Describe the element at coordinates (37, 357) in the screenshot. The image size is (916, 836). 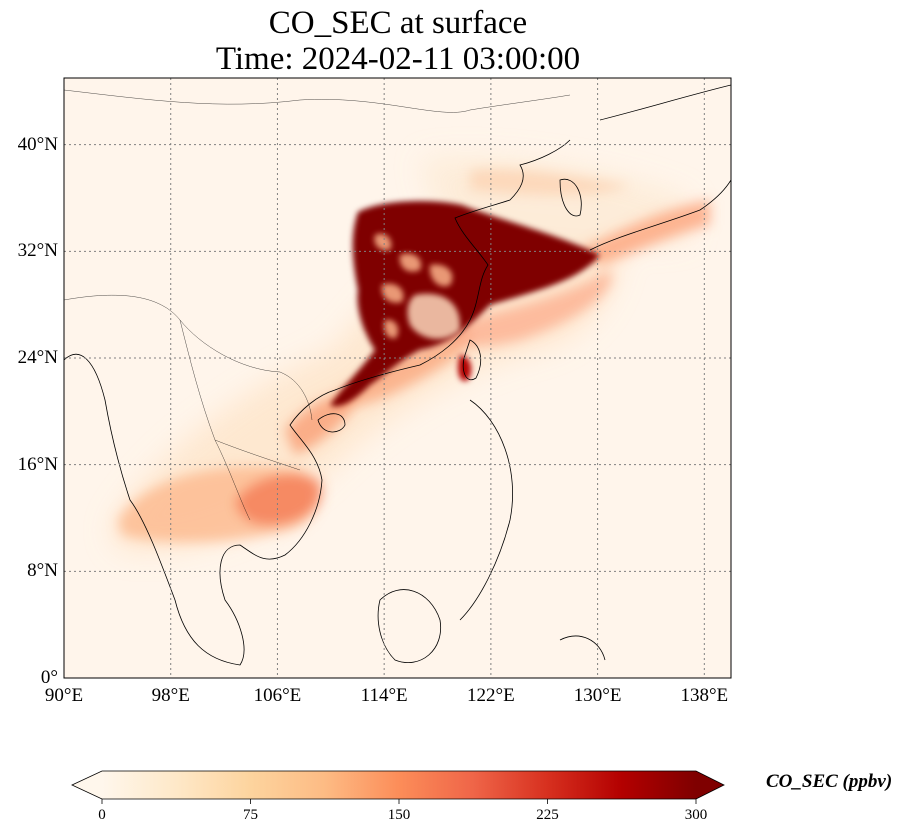
I see `latitude-tick-label: 24°N` at that location.